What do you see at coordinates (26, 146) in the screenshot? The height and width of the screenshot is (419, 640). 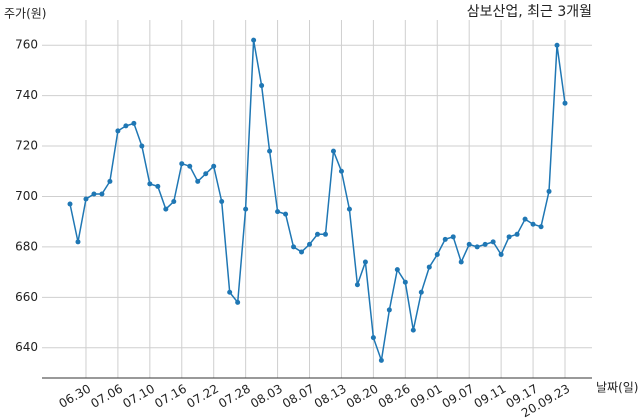 I see `y-tick-label: 720` at bounding box center [26, 146].